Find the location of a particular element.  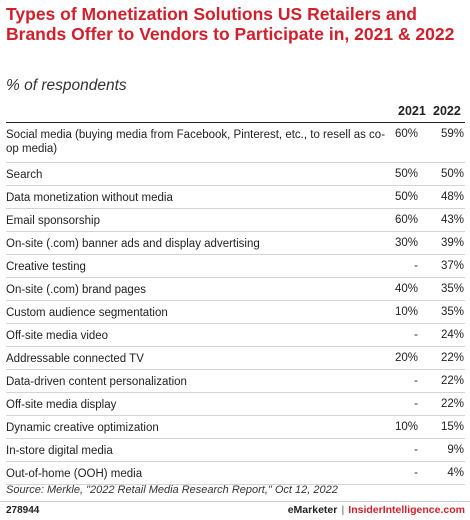

row-label: Off-site media display is located at coordinates (61, 405).